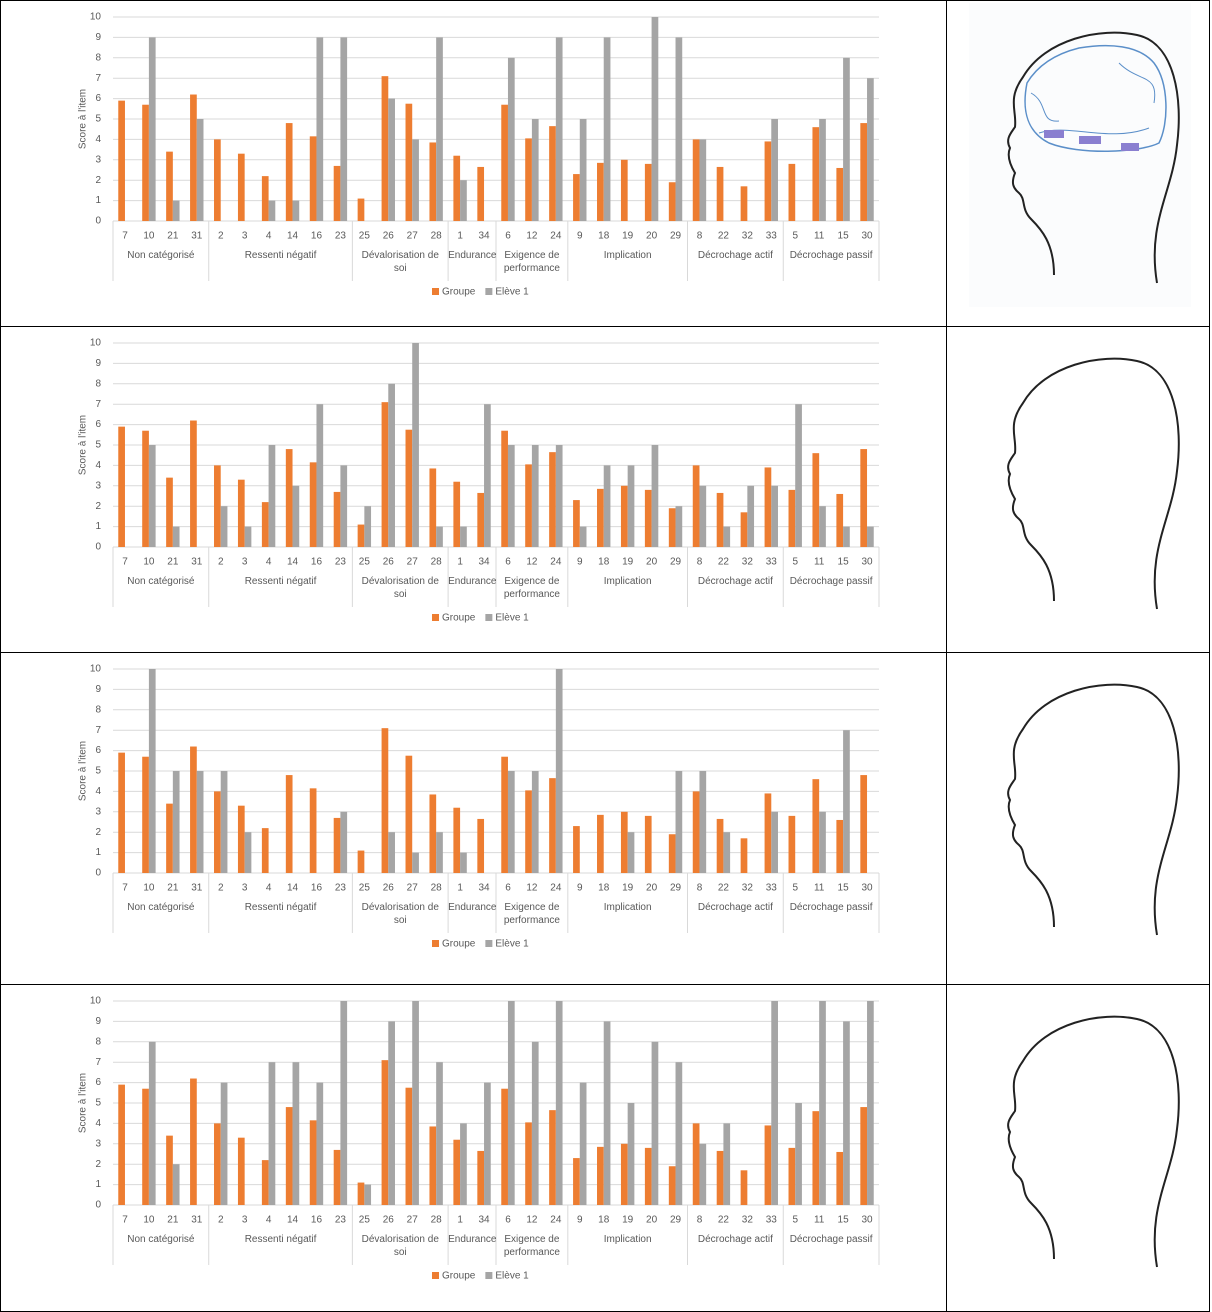 Image resolution: width=1212 pixels, height=1312 pixels. I want to click on group-label: Décrochage passif, so click(831, 581).